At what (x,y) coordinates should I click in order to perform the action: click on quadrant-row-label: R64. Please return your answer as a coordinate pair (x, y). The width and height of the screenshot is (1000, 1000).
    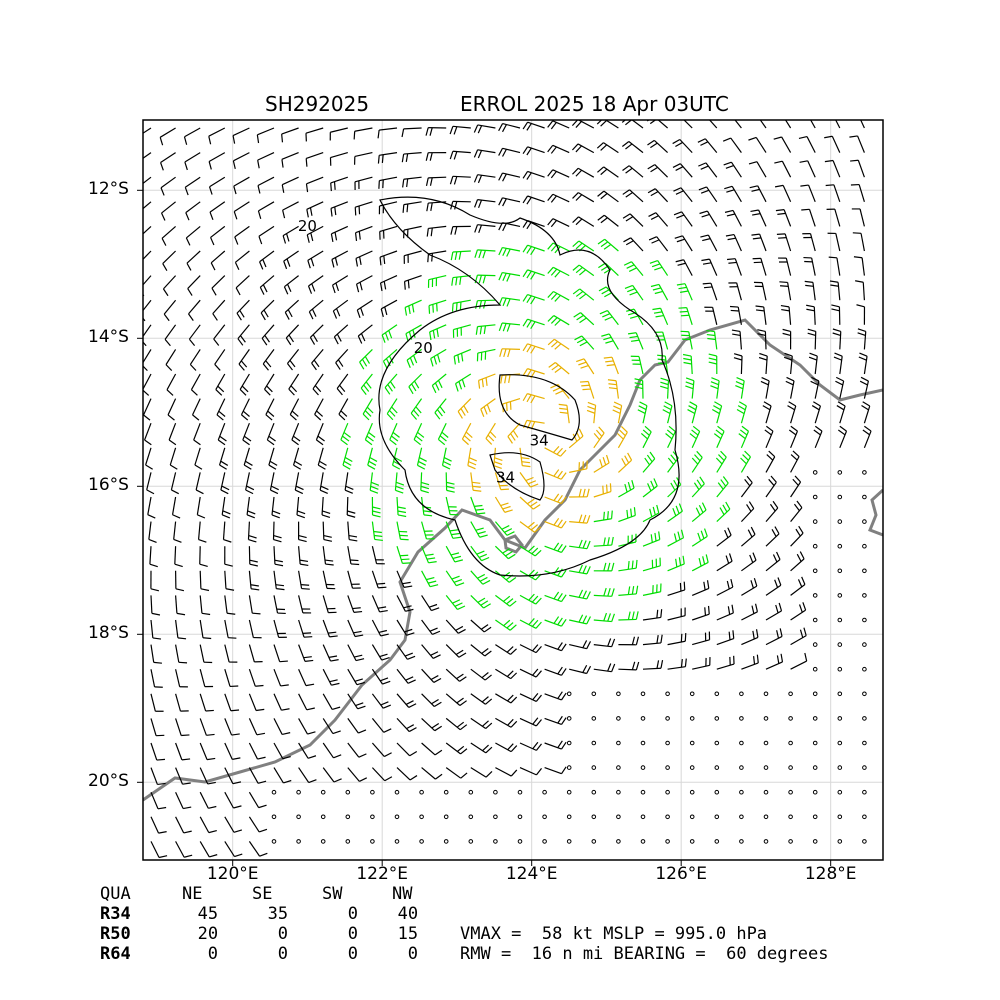
    Looking at the image, I should click on (115, 954).